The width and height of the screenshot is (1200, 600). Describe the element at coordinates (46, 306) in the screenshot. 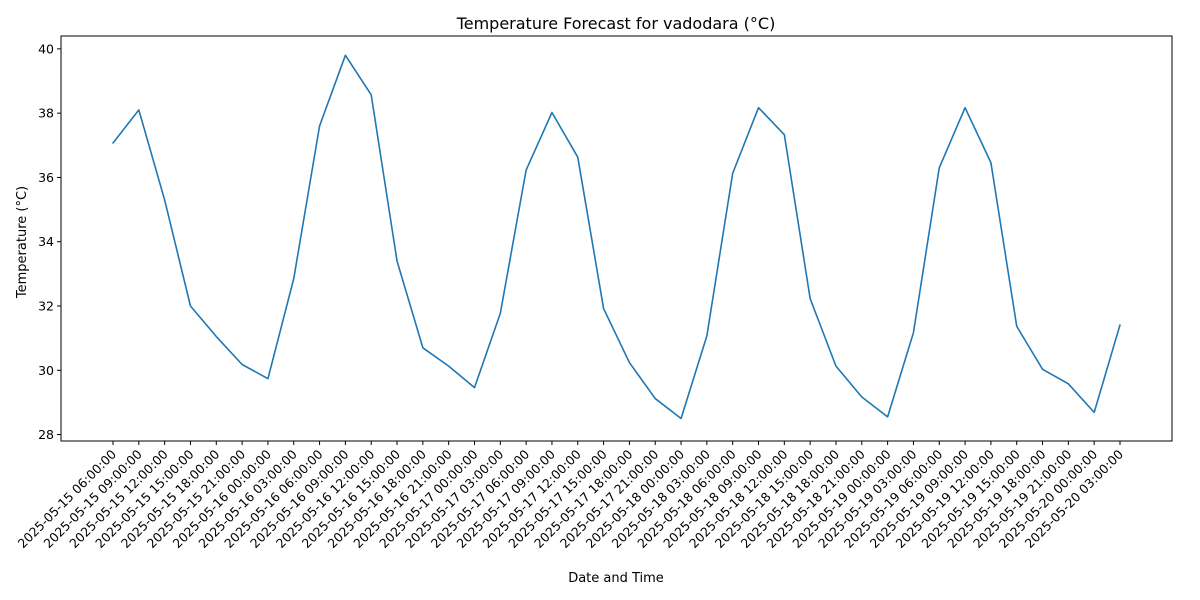

I see `y-tick-label: 32` at that location.